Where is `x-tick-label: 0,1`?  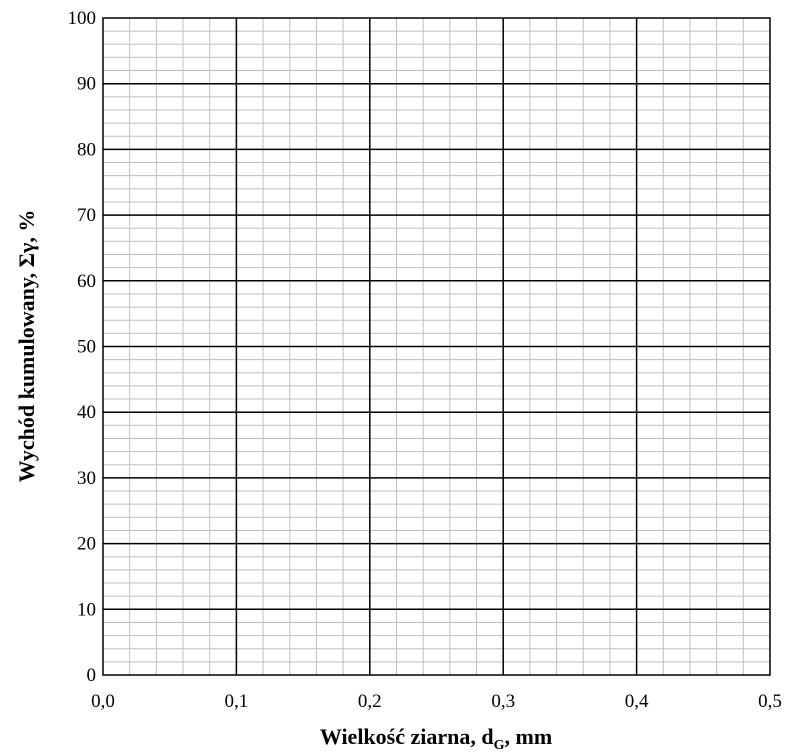
x-tick-label: 0,1 is located at coordinates (237, 701).